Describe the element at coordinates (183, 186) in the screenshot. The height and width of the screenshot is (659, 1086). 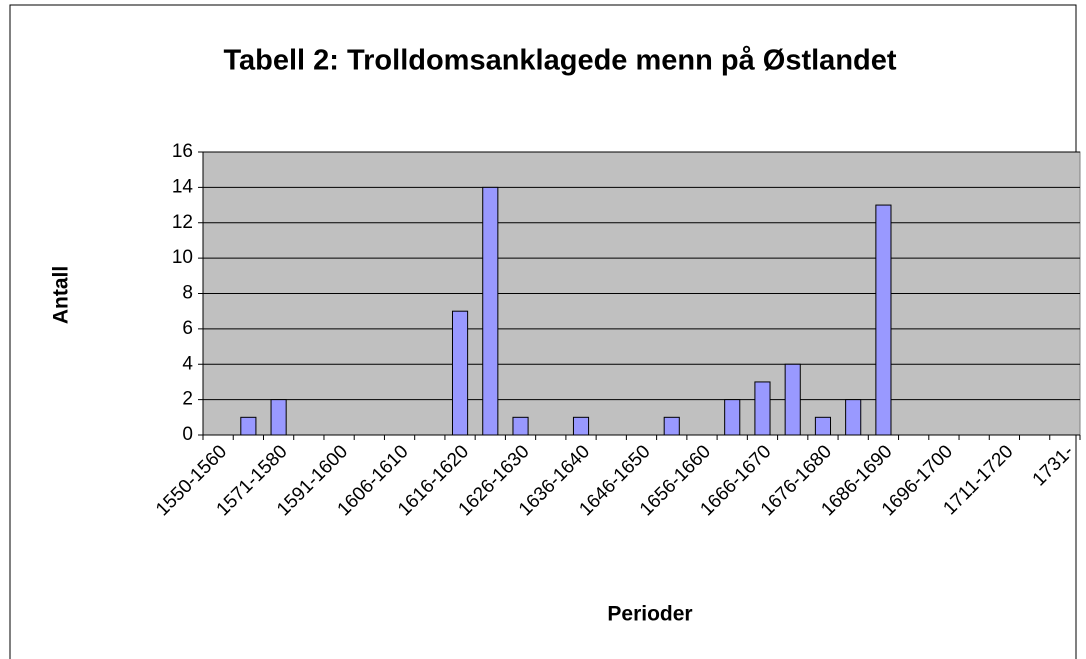
I see `y-tick-label: 14` at that location.